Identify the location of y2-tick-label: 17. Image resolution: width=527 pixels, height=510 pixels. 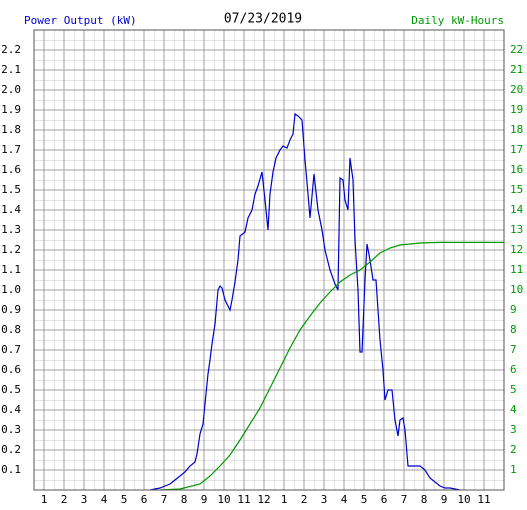
(516, 149).